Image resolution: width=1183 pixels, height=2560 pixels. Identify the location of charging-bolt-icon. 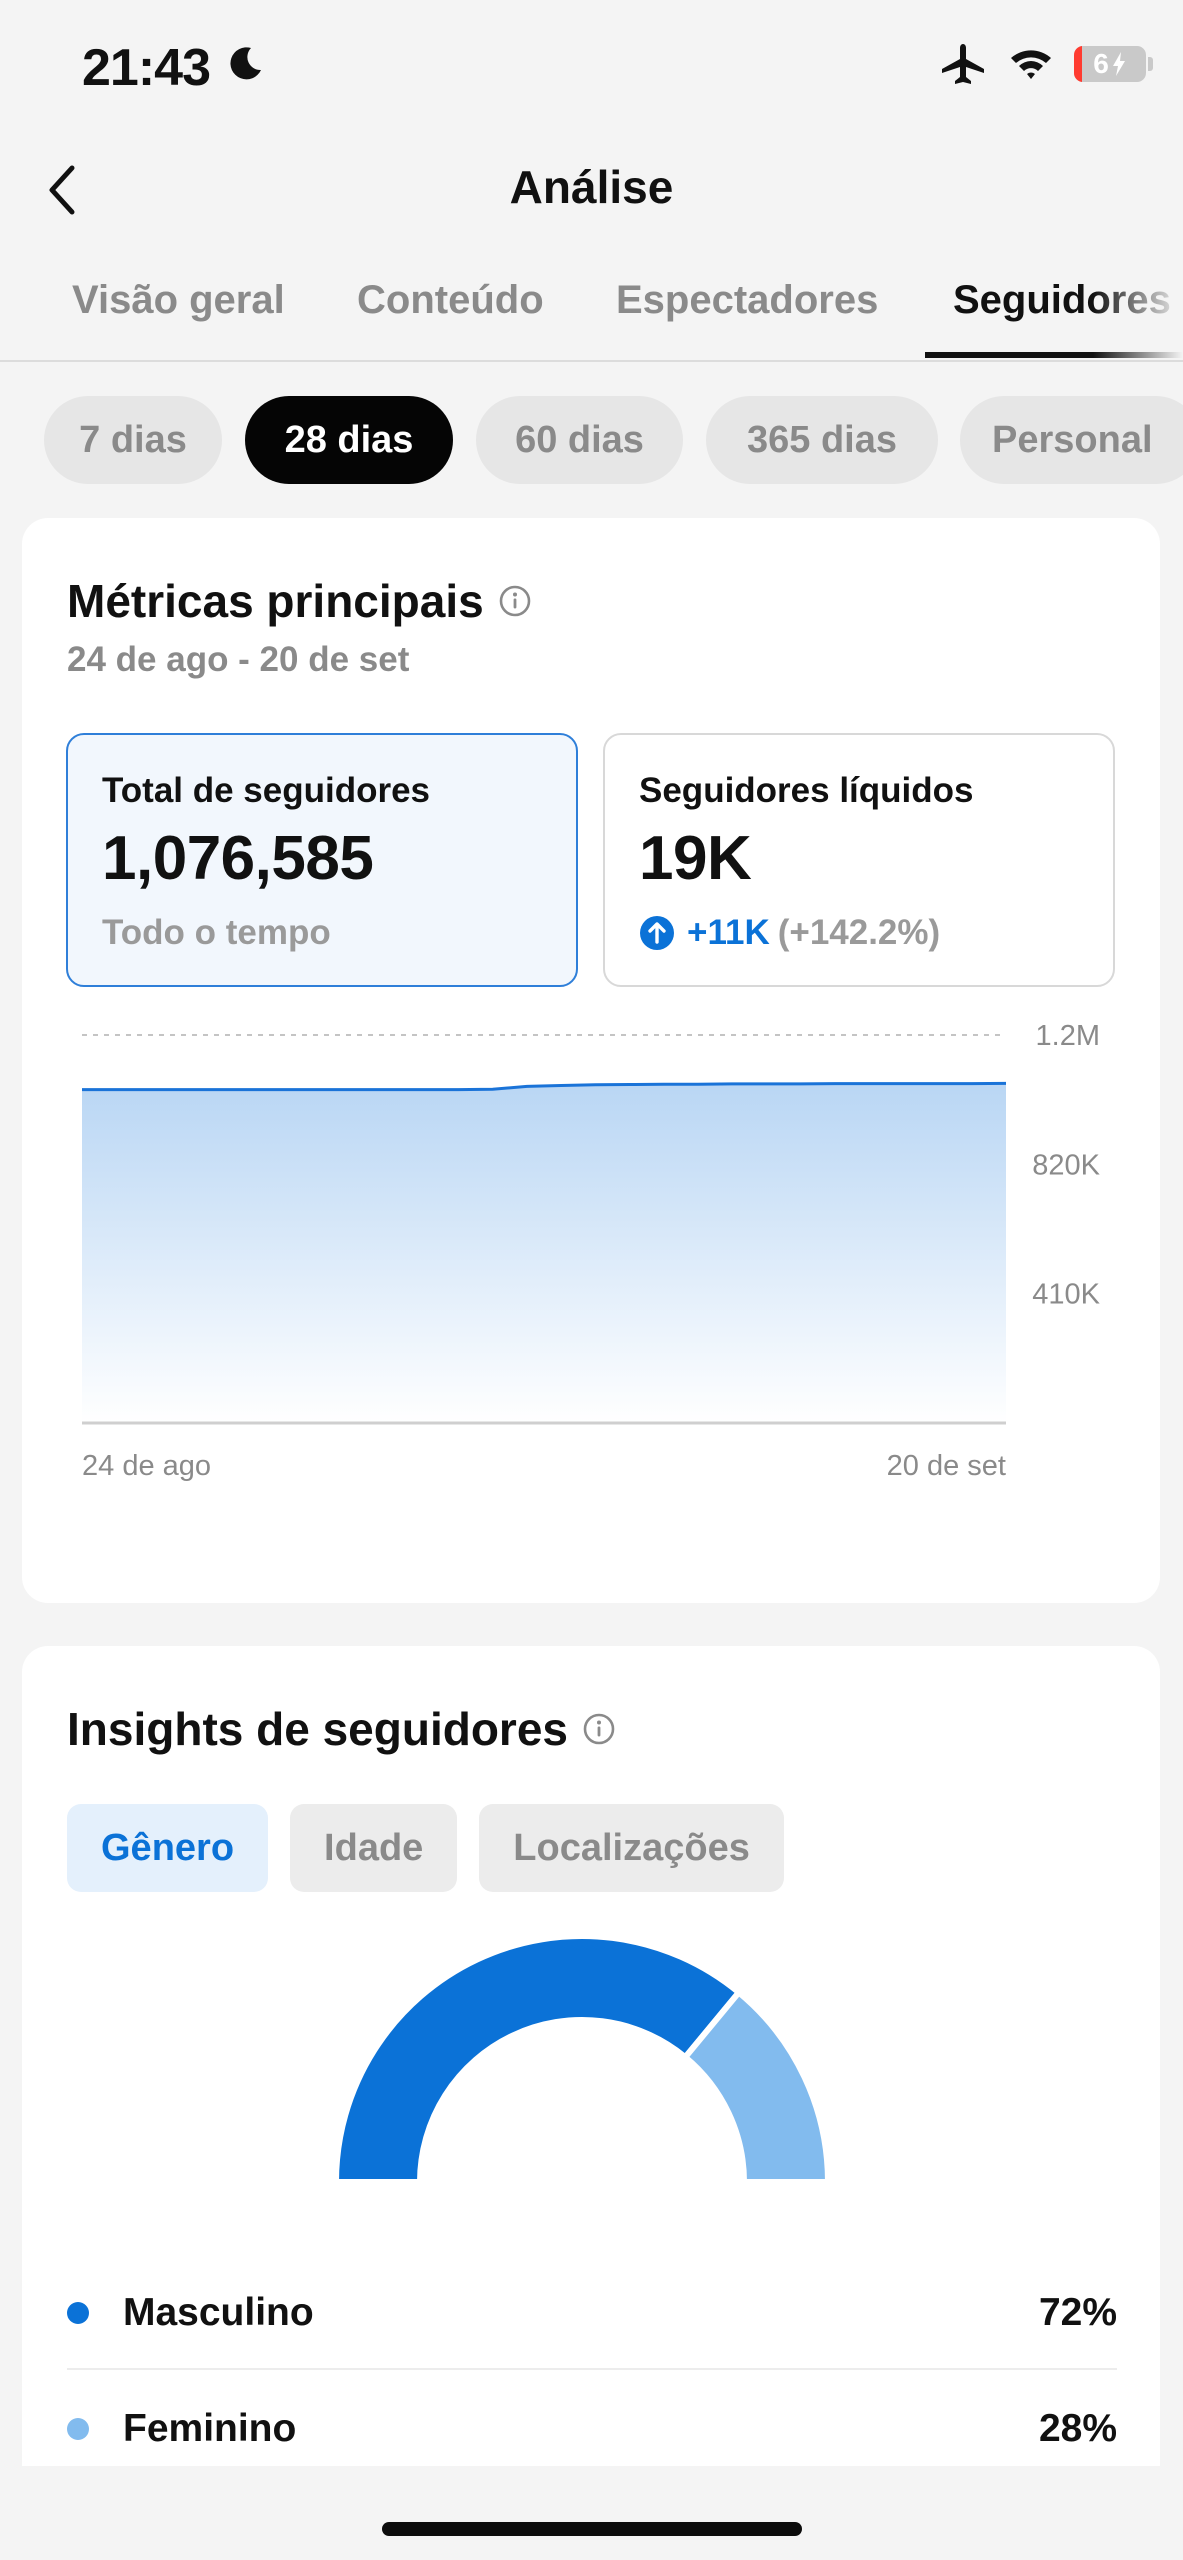
(1118, 64).